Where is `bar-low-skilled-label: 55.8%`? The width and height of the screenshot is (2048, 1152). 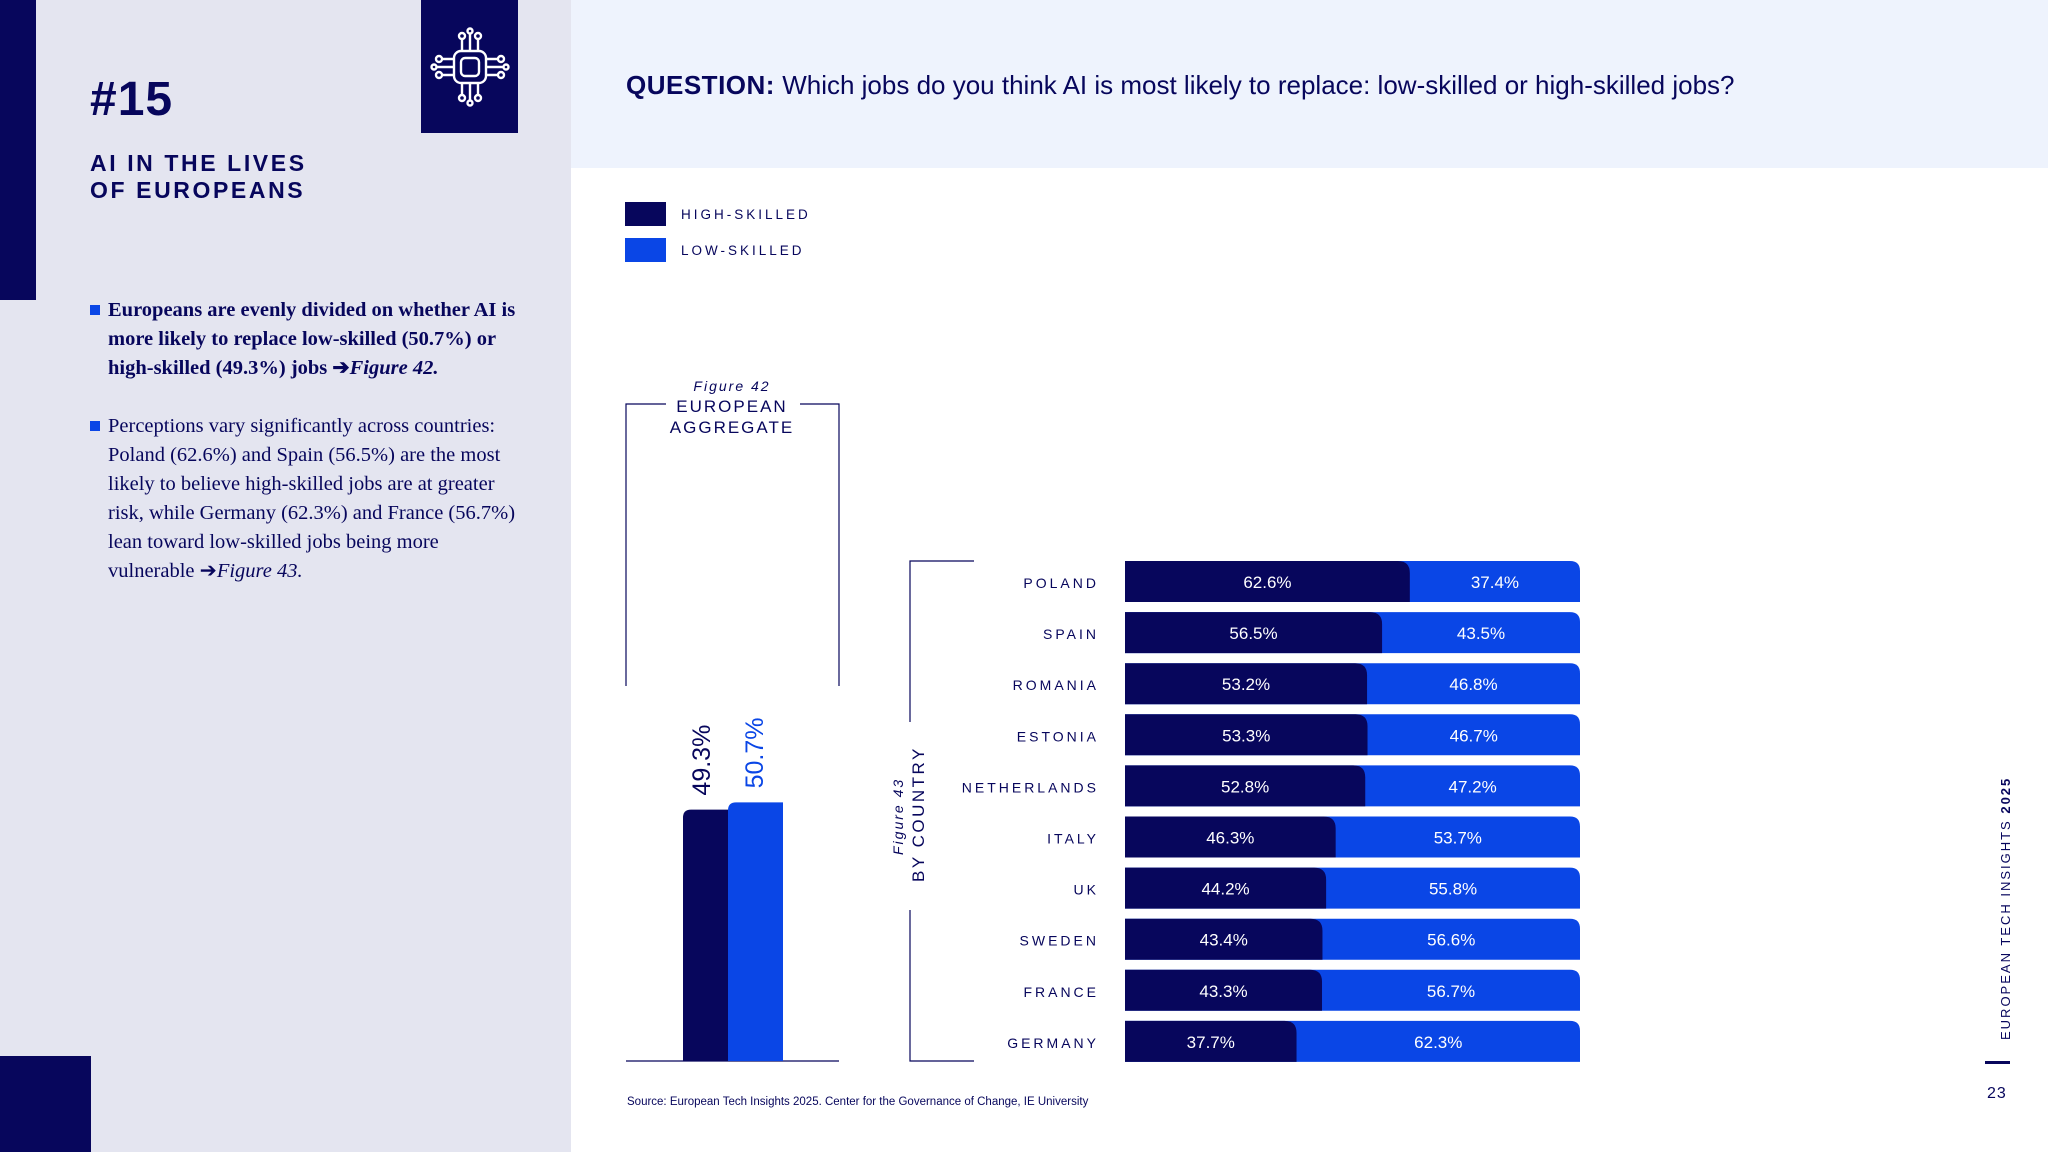
bar-low-skilled-label: 55.8% is located at coordinates (1453, 889).